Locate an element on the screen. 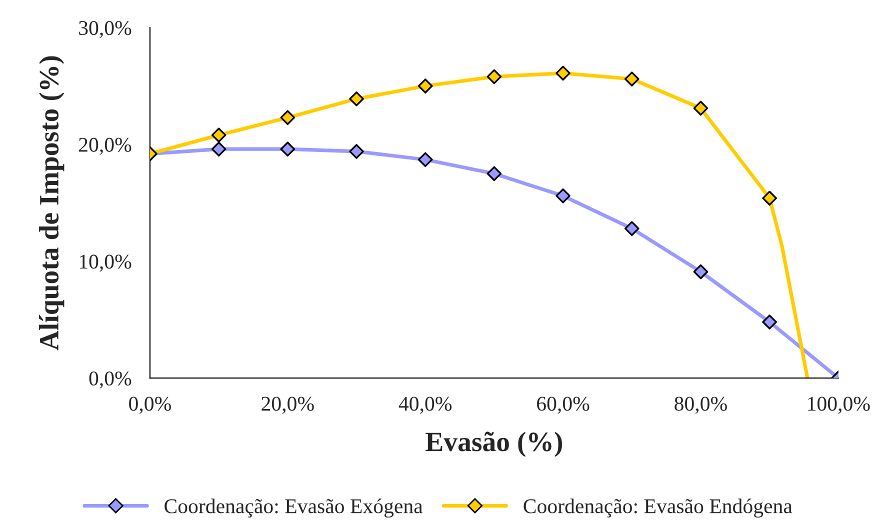  x-tick-label: 80,0% is located at coordinates (700, 405).